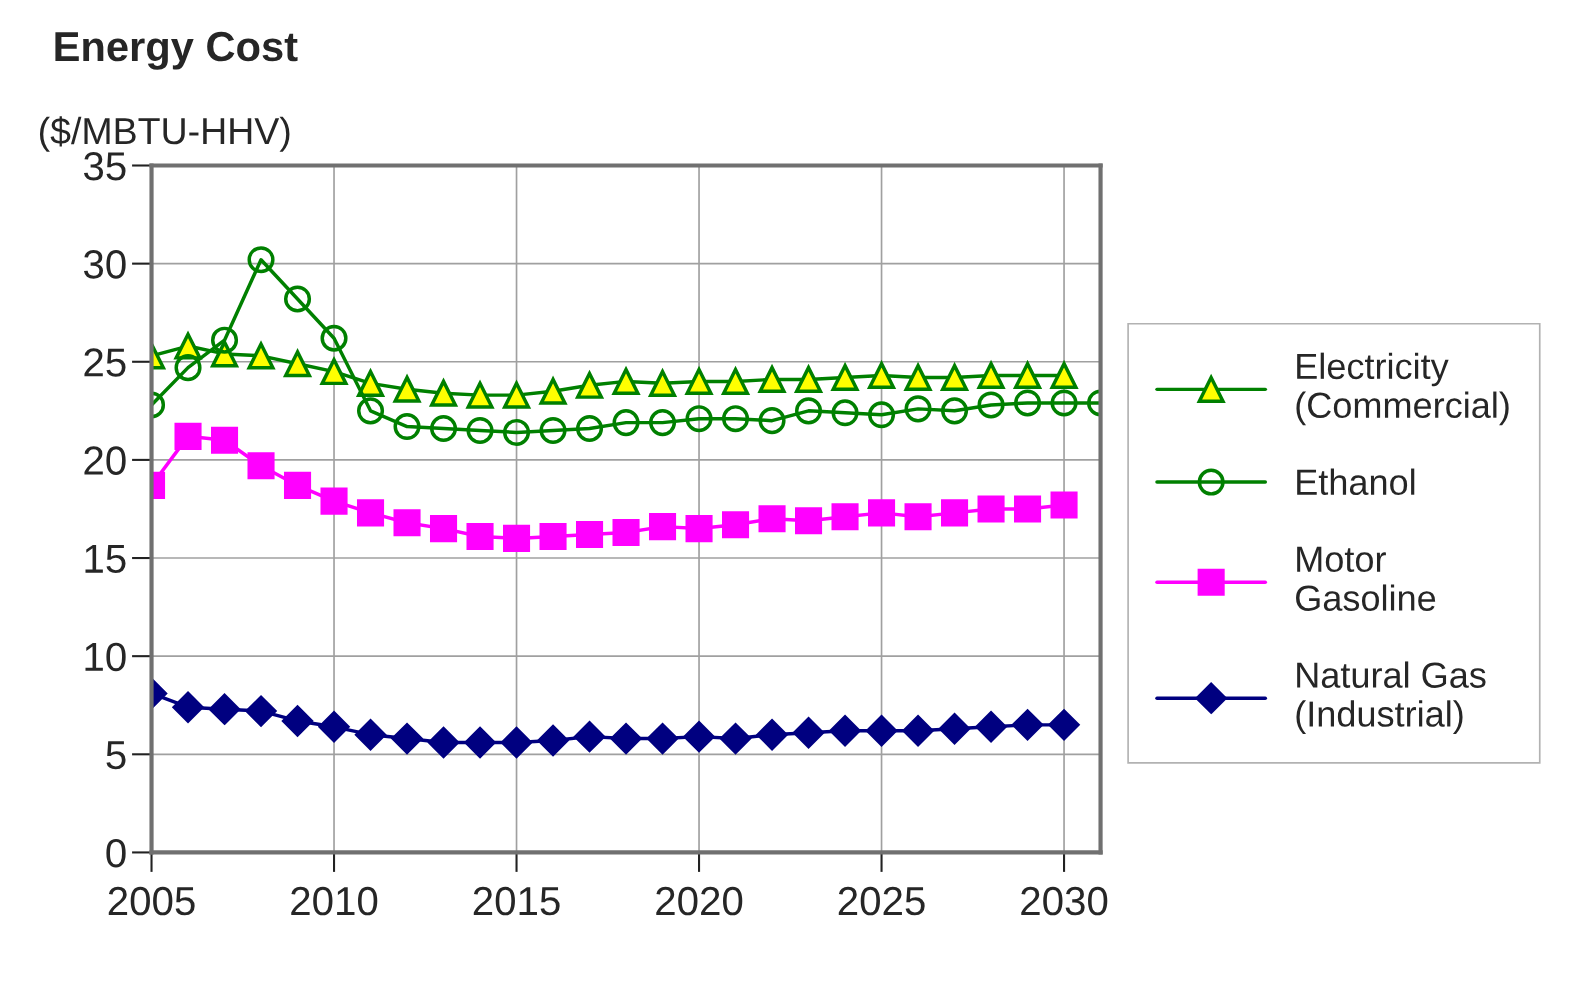 Image resolution: width=1595 pixels, height=997 pixels. What do you see at coordinates (516, 901) in the screenshot?
I see `x-tick-label: 2015` at bounding box center [516, 901].